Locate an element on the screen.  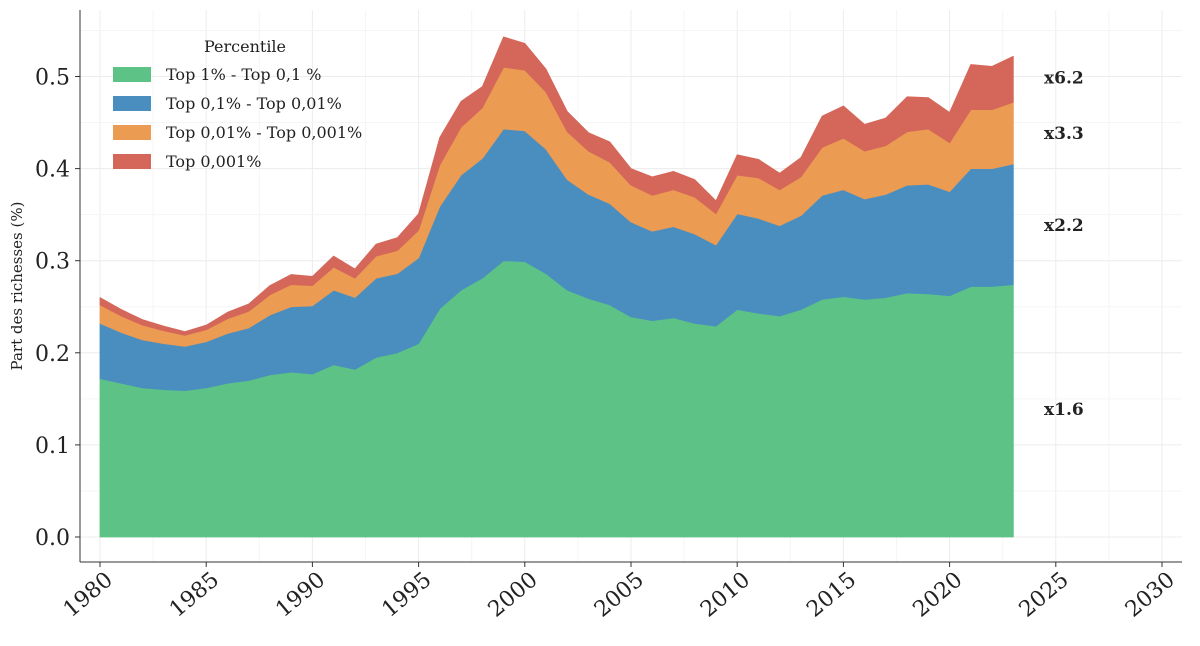
x-tick-label: 2005 is located at coordinates (619, 594).